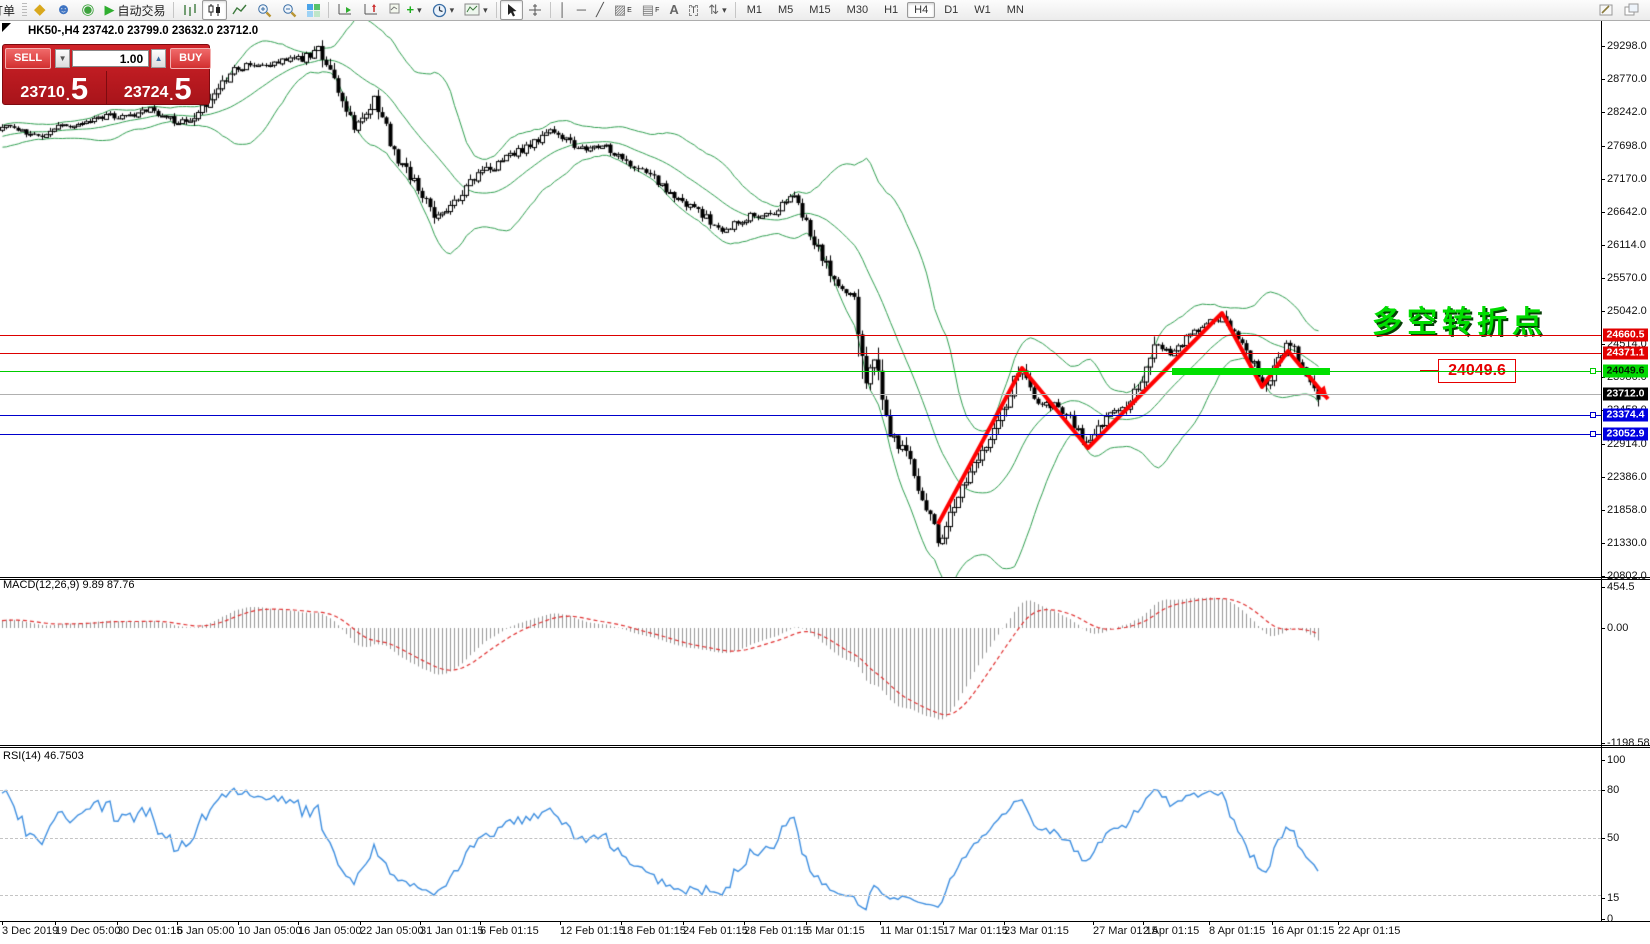 The width and height of the screenshot is (1650, 944). What do you see at coordinates (535, 10) in the screenshot?
I see `crosshair-tool-icon` at bounding box center [535, 10].